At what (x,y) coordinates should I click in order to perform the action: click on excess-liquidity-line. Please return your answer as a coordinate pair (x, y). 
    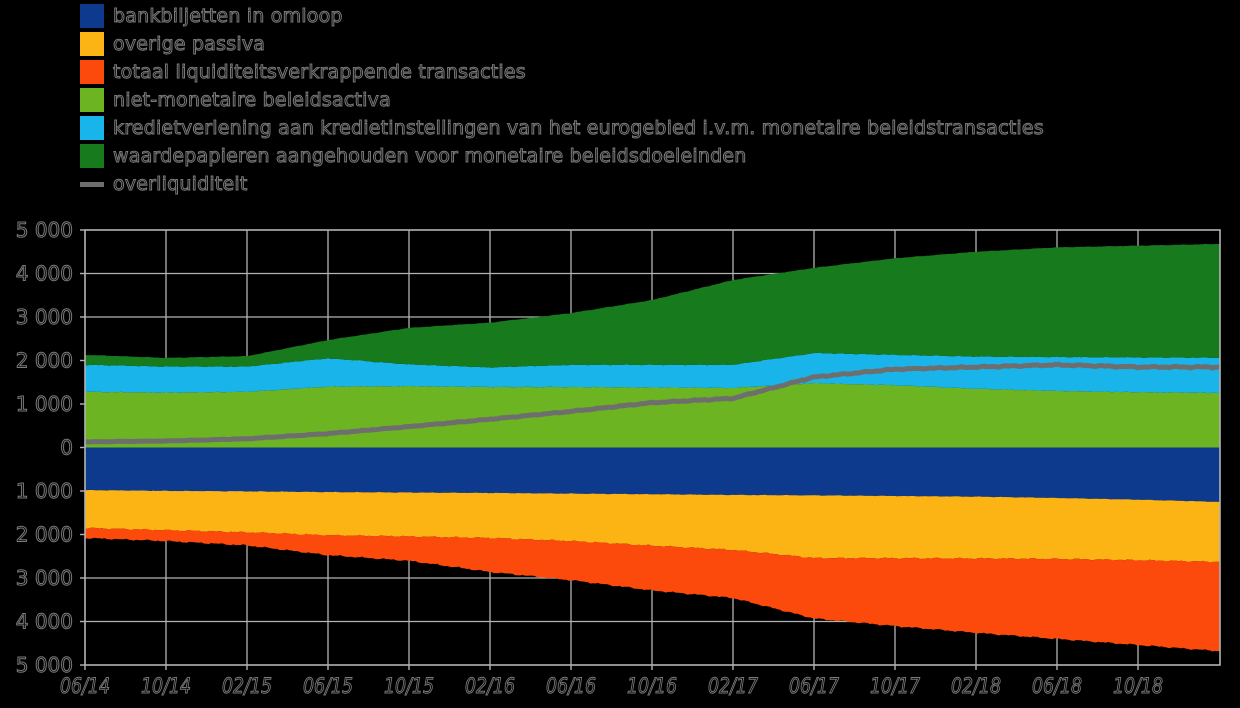
    Looking at the image, I should click on (652, 403).